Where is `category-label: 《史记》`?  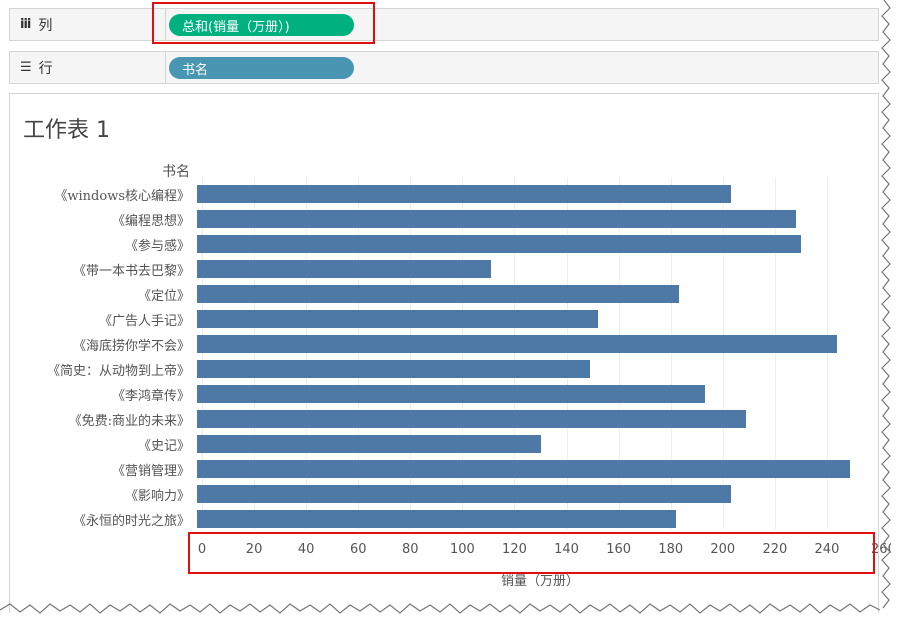
category-label: 《史记》 is located at coordinates (163, 446).